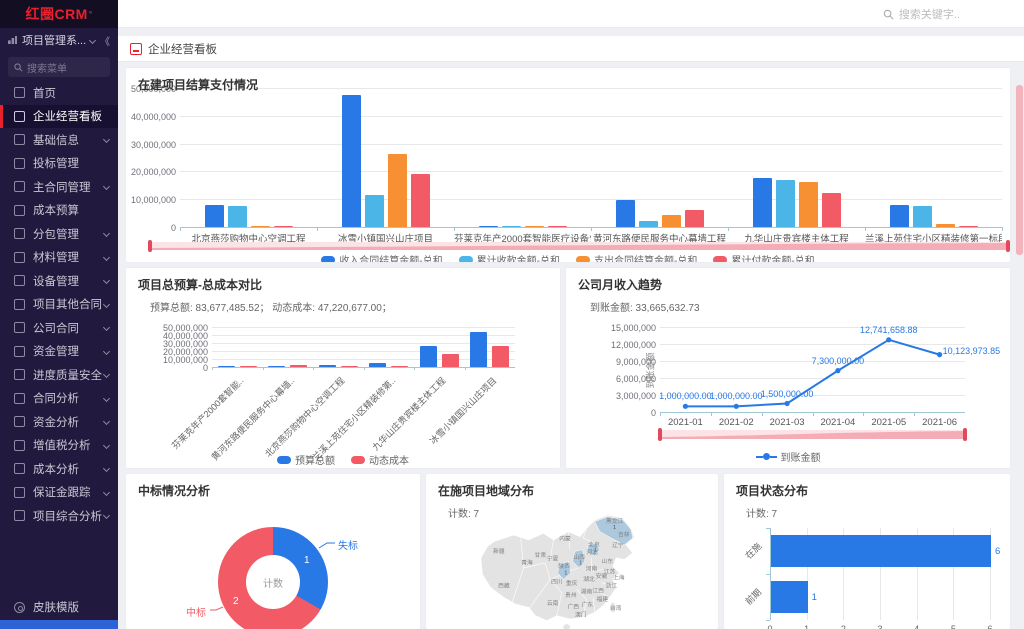  What do you see at coordinates (59, 211) in the screenshot?
I see `sidebar-item-5: 成本预算` at bounding box center [59, 211].